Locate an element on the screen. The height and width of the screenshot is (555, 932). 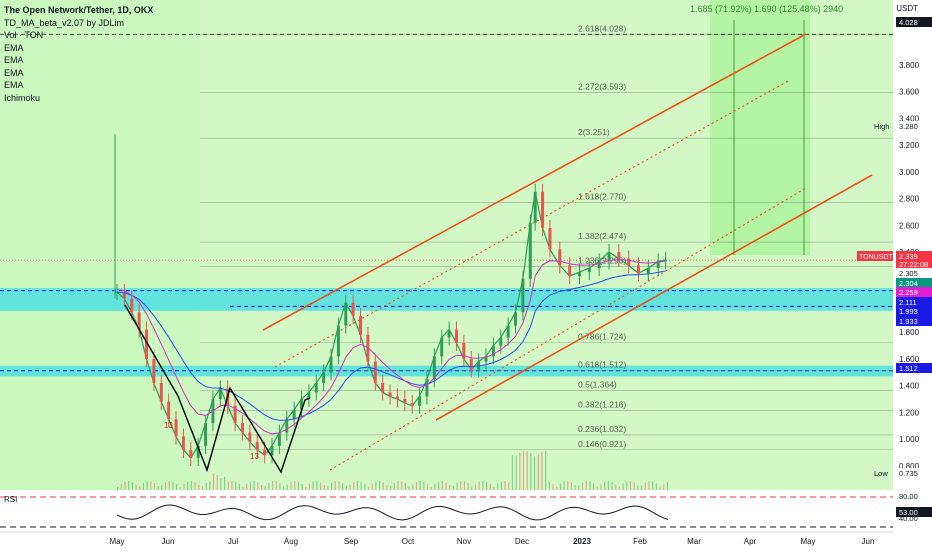
rsi-value-tag is located at coordinates (914, 512).